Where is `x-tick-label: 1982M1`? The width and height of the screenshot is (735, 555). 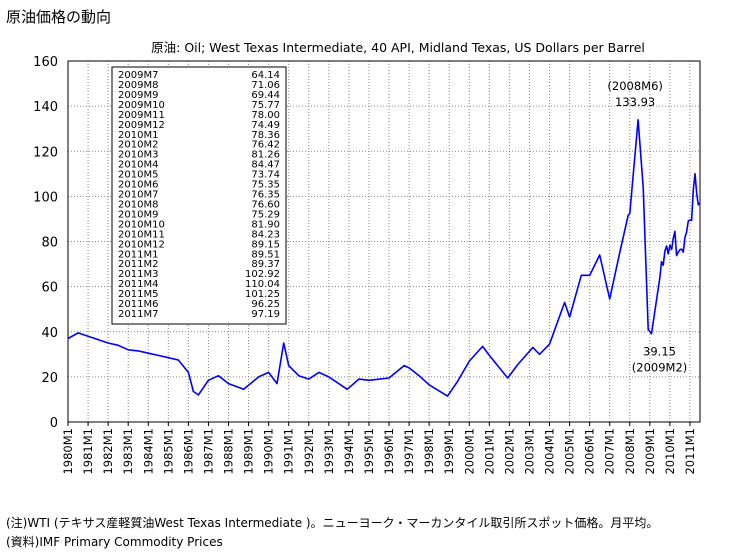
x-tick-label: 1982M1 is located at coordinates (108, 451).